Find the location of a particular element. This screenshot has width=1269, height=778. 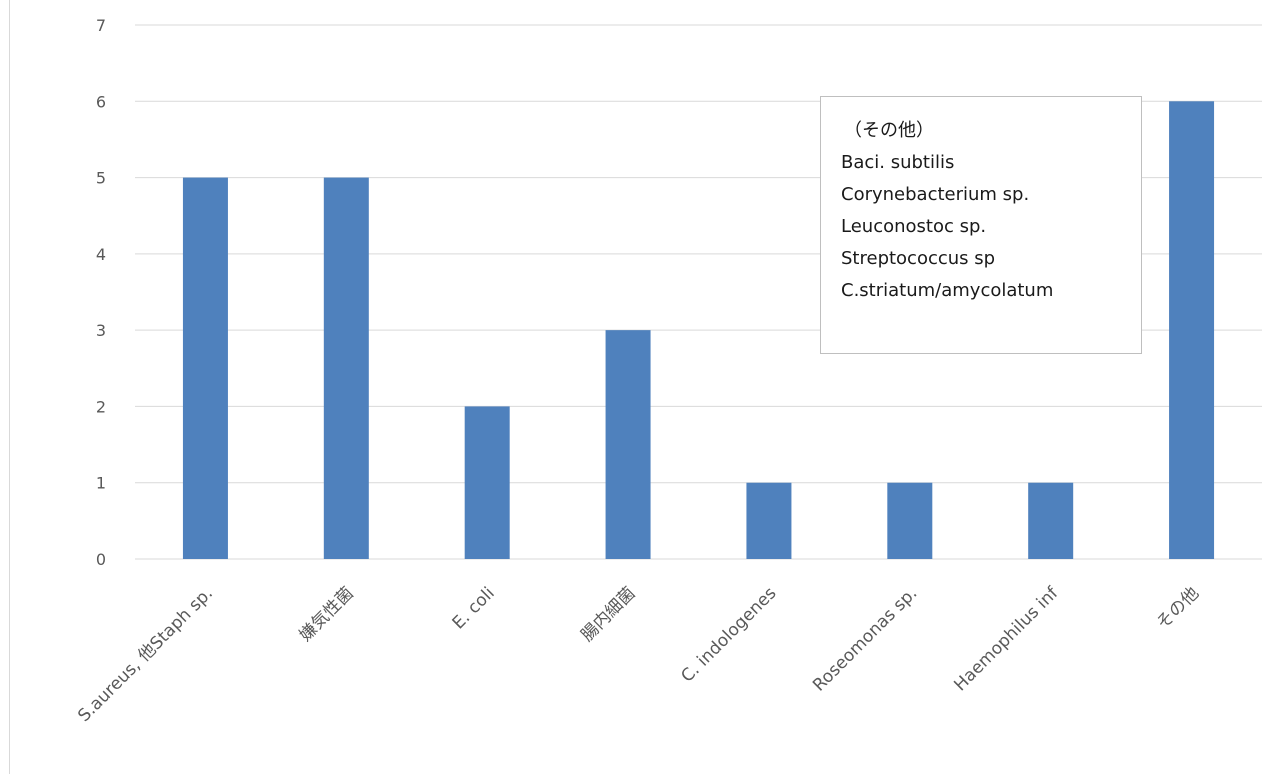

x-tick-label: Haemophilus inf is located at coordinates (1006, 639).